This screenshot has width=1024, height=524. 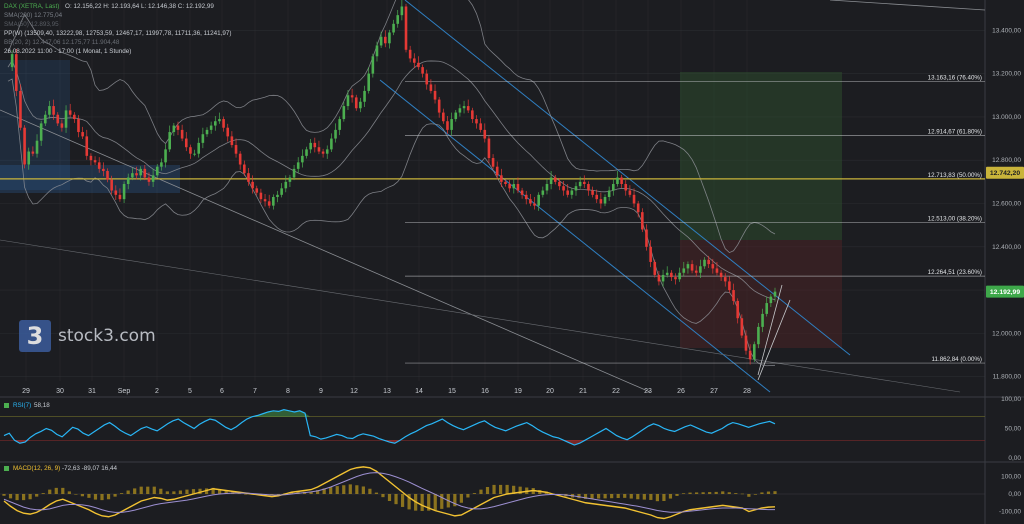 I want to click on x-tick-label: 19, so click(x=518, y=391).